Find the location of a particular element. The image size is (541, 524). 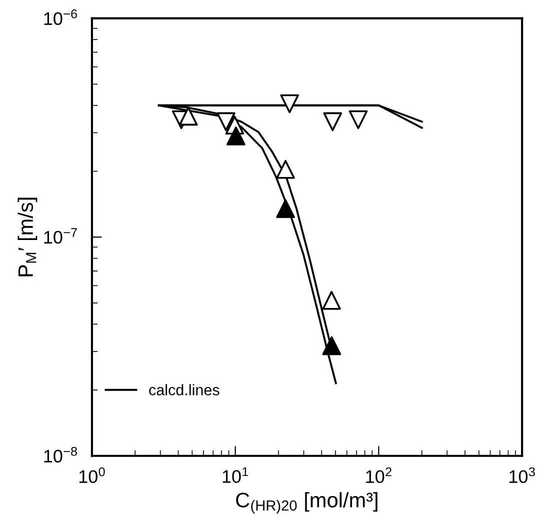

legend-label: calcd.lines is located at coordinates (184, 390).